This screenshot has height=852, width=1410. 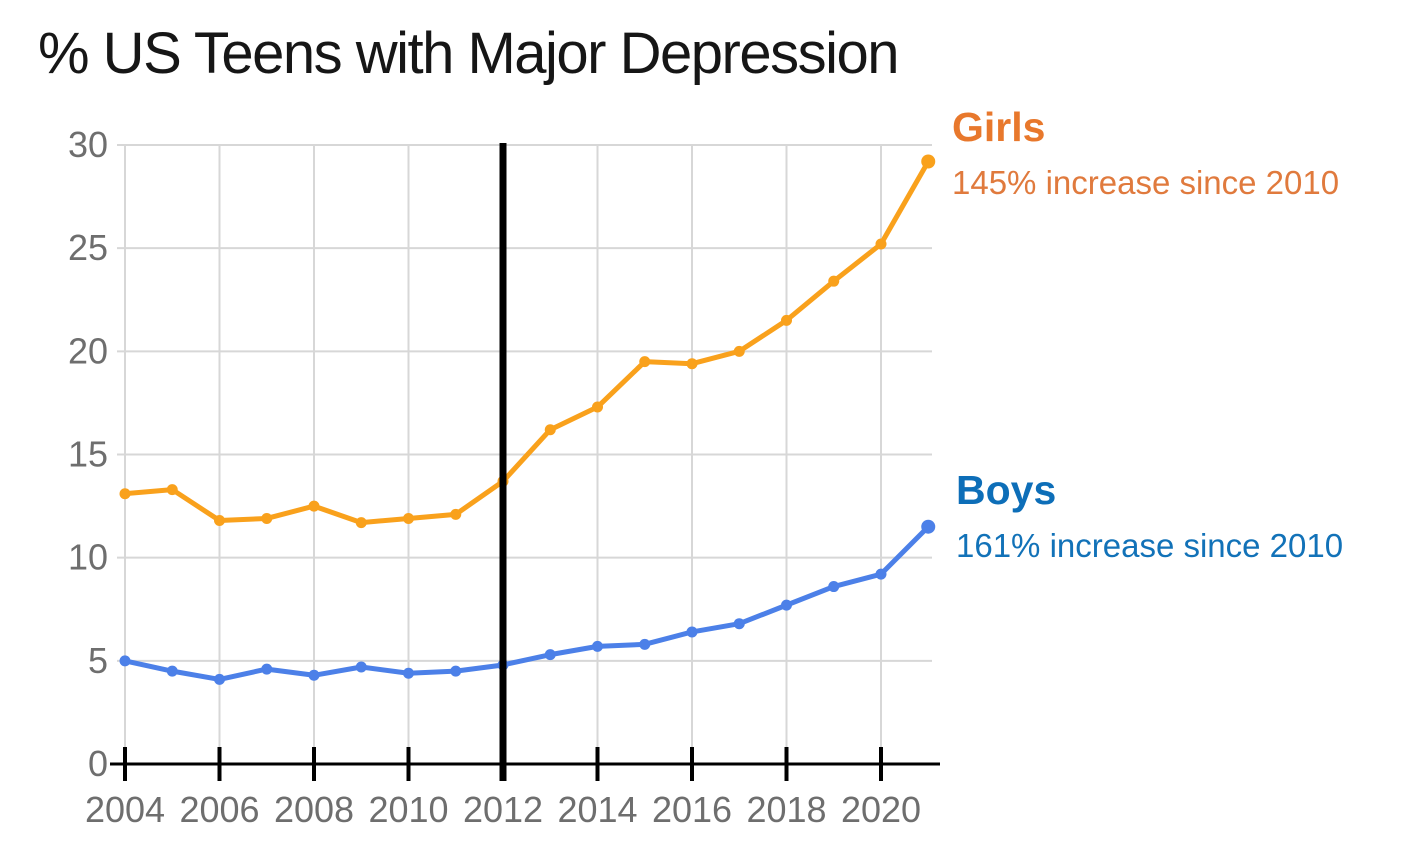 What do you see at coordinates (999, 127) in the screenshot?
I see `girls-series-label: Girls` at bounding box center [999, 127].